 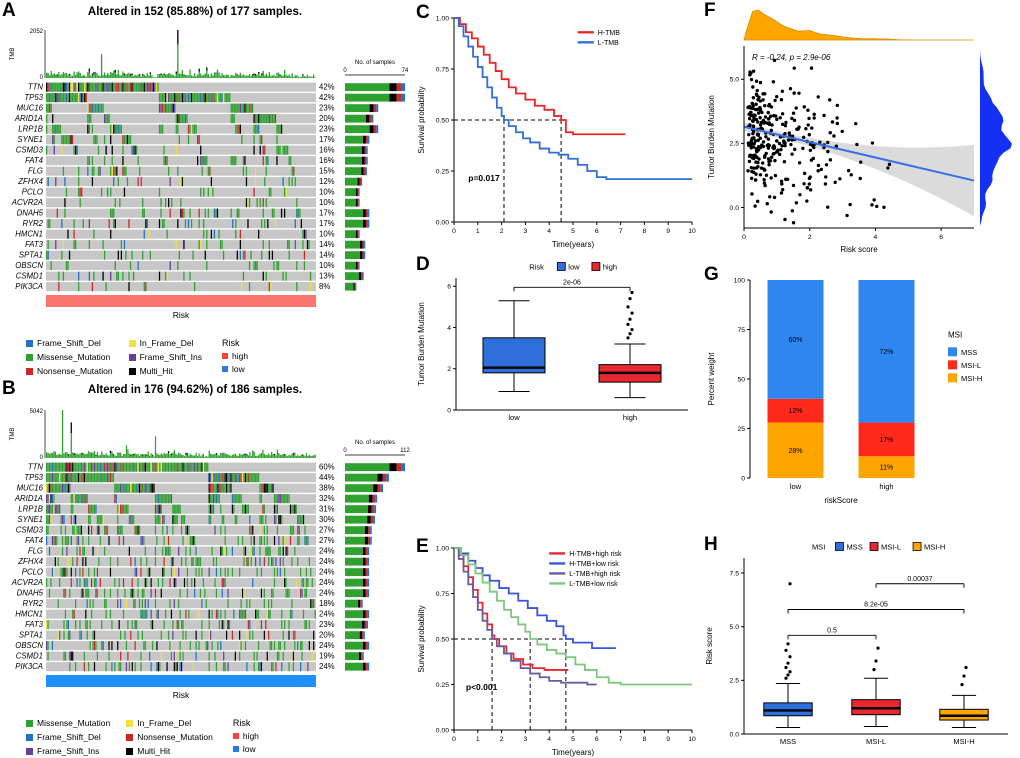 What do you see at coordinates (327, 139) in the screenshot?
I see `gene-percent-label: 17%` at bounding box center [327, 139].